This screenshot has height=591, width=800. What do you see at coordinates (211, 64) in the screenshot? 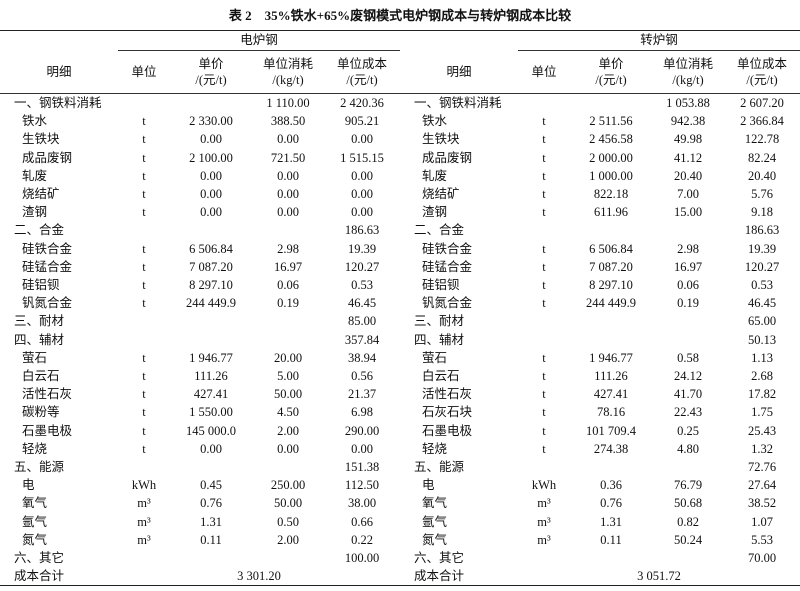
I see `column-header-line: 单价` at bounding box center [211, 64].